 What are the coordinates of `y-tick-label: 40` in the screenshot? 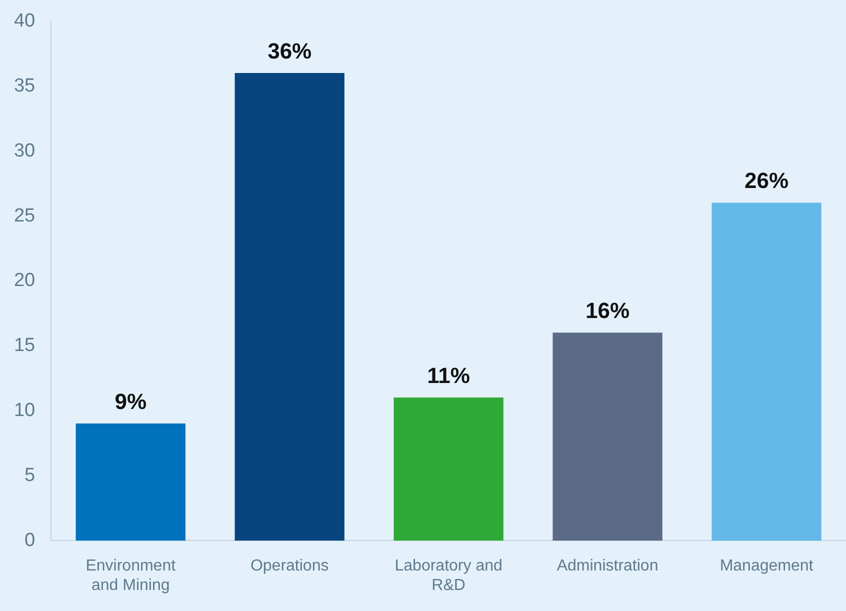 It's located at (25, 21).